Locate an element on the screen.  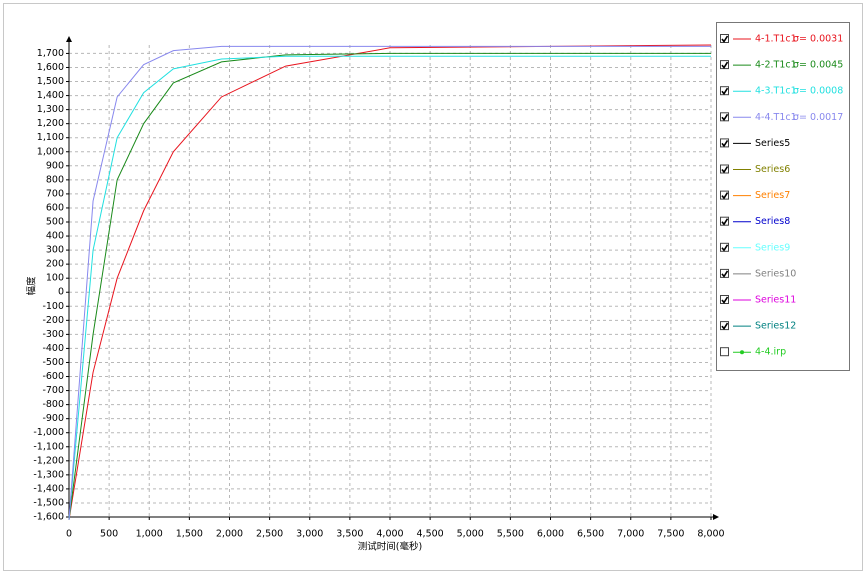
legend-label: 4-4.irp is located at coordinates (770, 352).